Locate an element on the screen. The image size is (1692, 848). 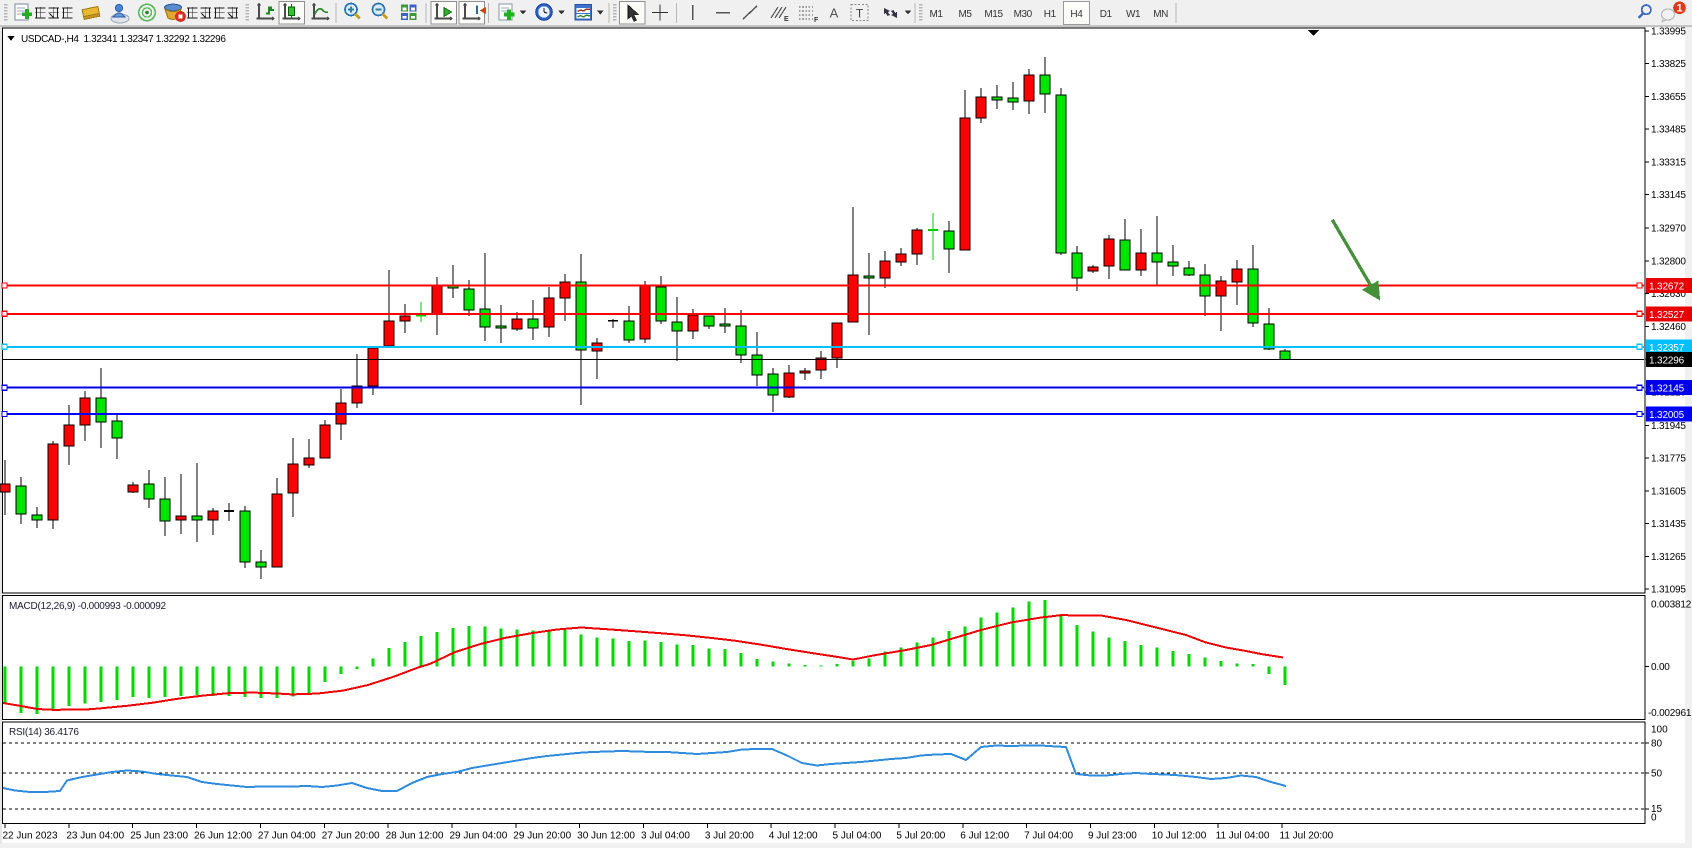
svg-text: W1 is located at coordinates (1133, 14).